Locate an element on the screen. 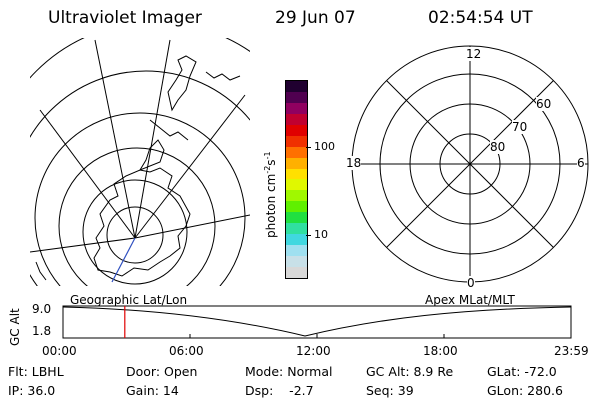 The height and width of the screenshot is (400, 600). info-ip: IP: 36.0 is located at coordinates (32, 390).